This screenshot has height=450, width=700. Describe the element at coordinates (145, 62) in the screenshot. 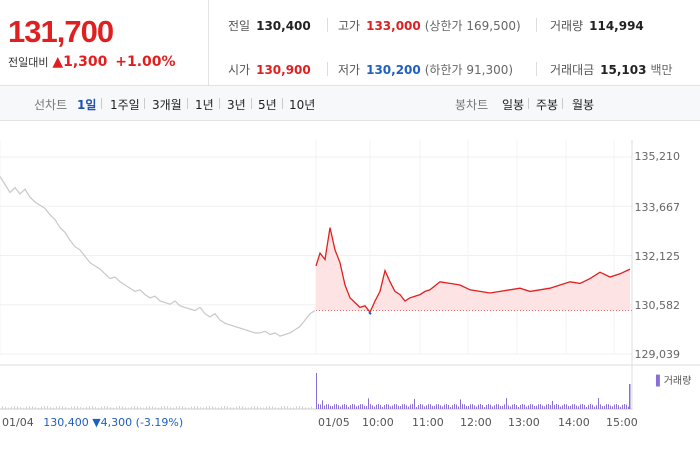

I see `change-percent: +1.00%` at that location.